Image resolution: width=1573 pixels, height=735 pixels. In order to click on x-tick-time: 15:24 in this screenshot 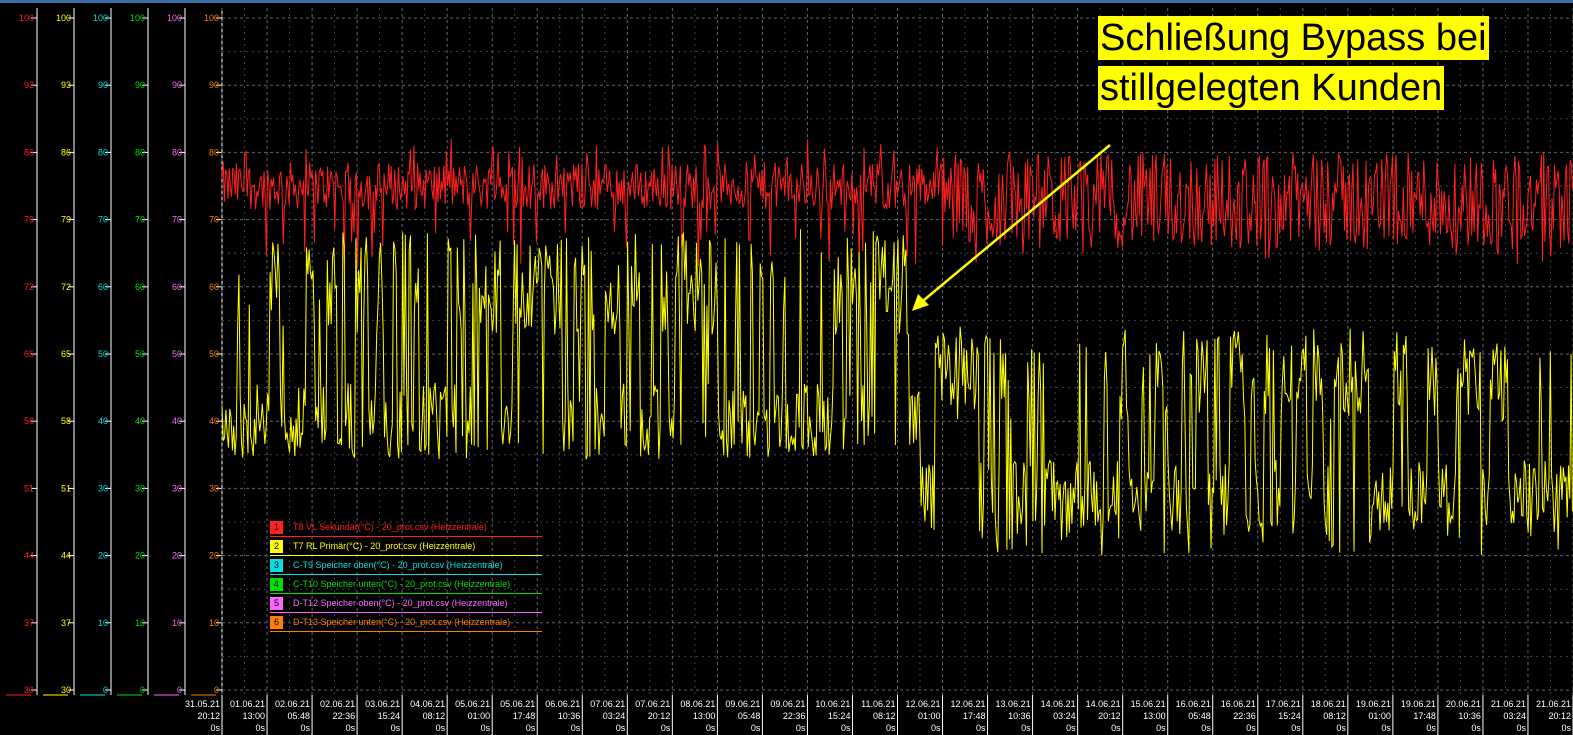, I will do `click(839, 716)`.